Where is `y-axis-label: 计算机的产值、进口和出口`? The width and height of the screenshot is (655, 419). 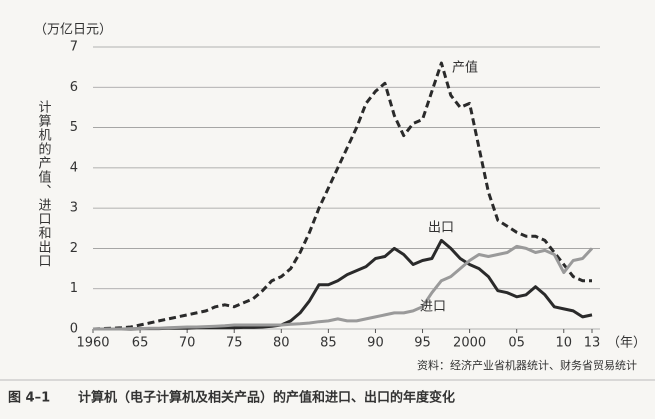
y-axis-label: 计算机的产值、进口和出口 is located at coordinates (44, 184).